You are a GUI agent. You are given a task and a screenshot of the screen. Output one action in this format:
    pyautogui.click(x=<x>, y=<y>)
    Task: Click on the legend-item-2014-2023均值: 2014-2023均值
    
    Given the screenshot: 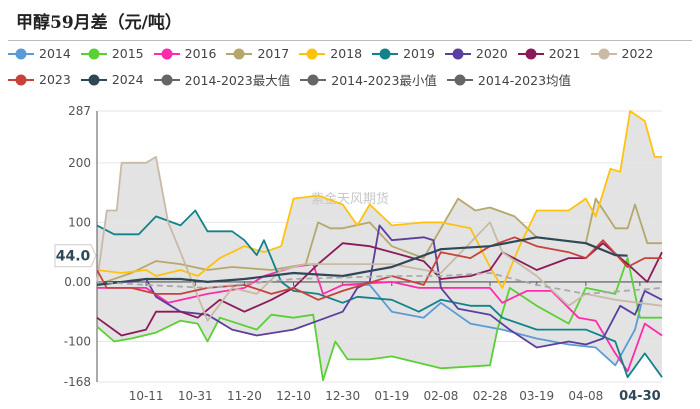 What is the action you would take?
    pyautogui.click(x=509, y=79)
    